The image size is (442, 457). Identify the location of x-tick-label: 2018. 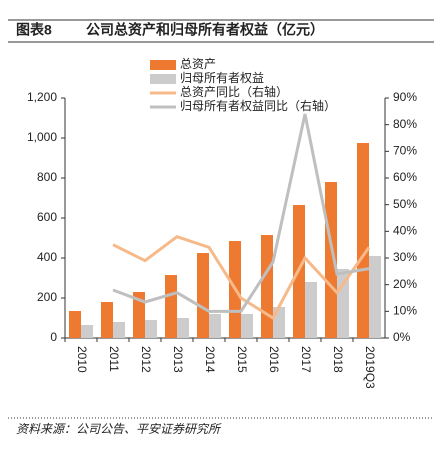
(338, 359).